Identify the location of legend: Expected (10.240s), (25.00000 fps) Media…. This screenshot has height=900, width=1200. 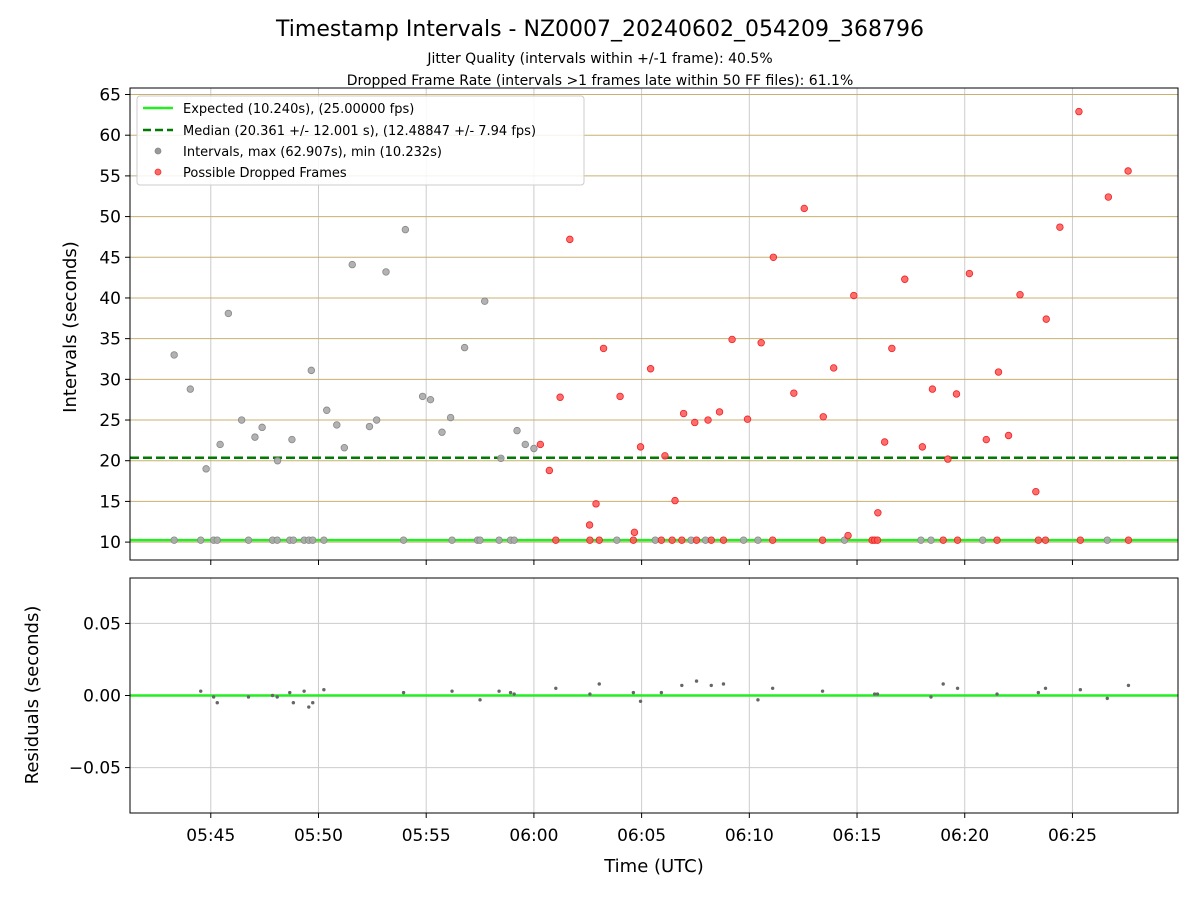
(360, 140).